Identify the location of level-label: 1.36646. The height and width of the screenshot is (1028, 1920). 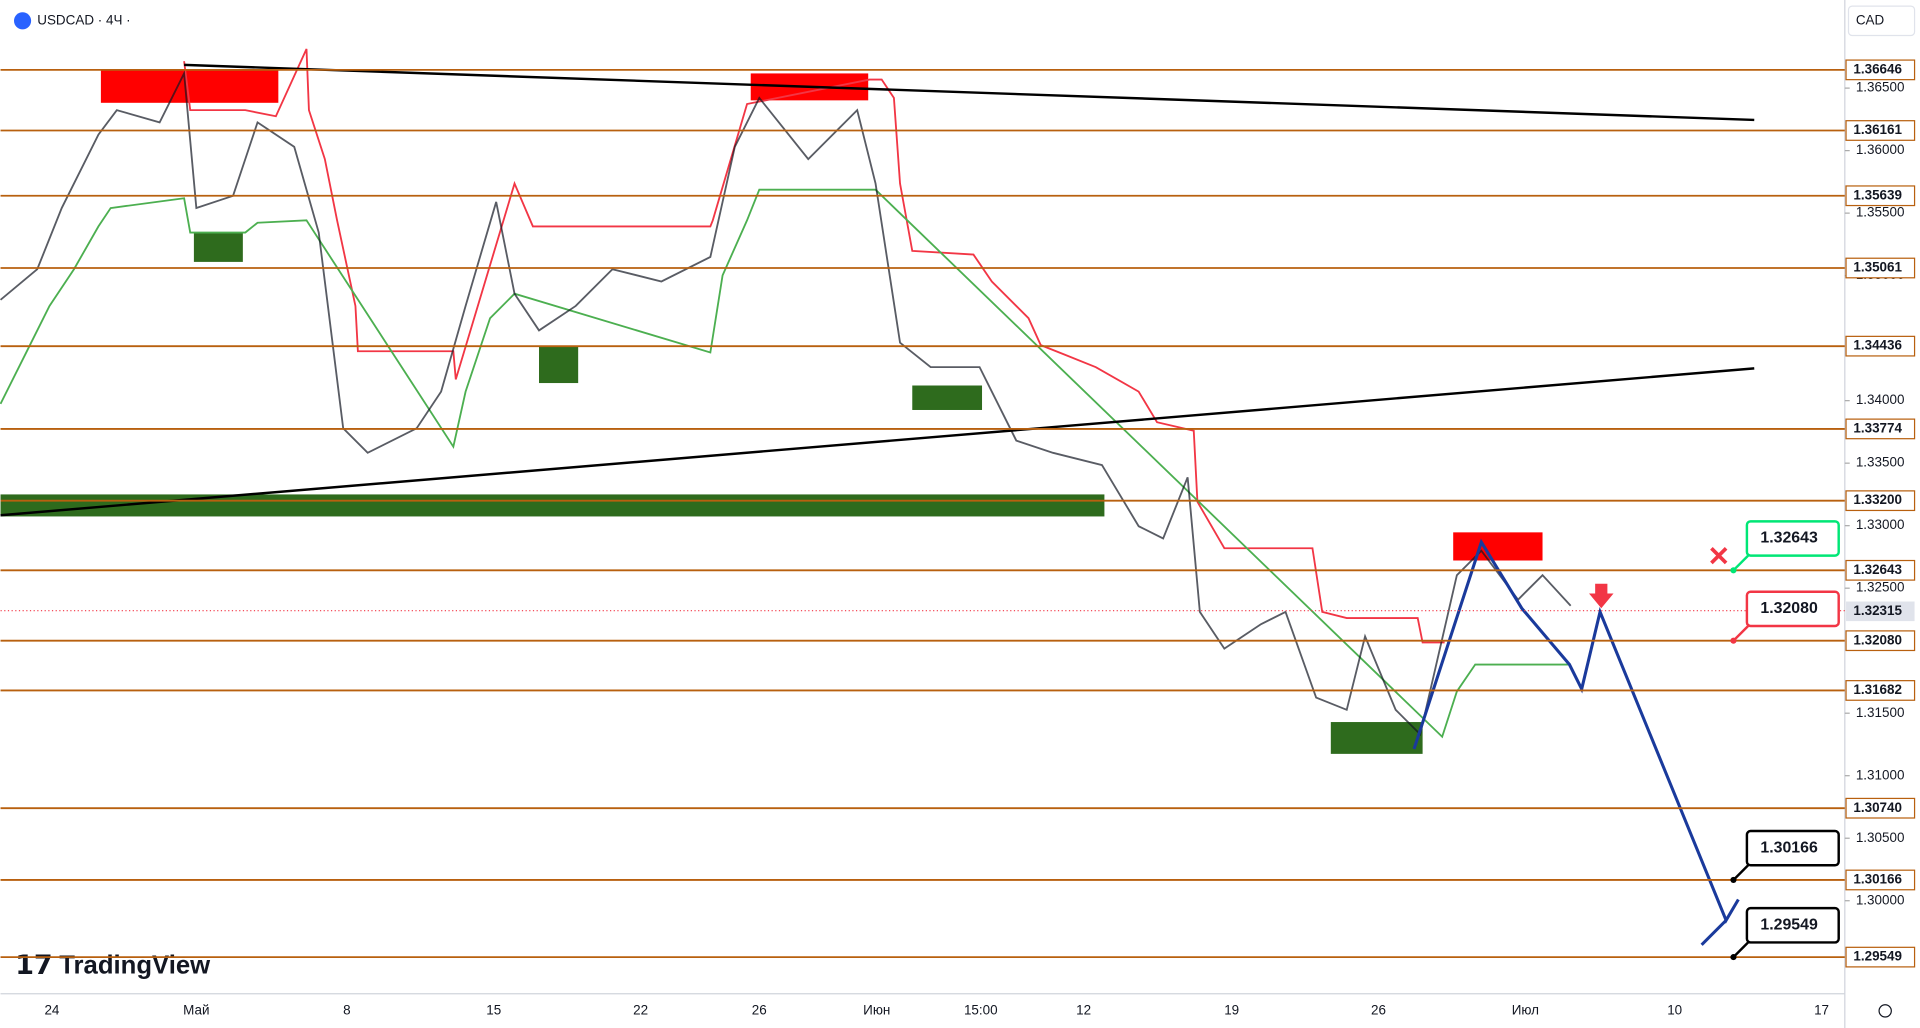
(1877, 68).